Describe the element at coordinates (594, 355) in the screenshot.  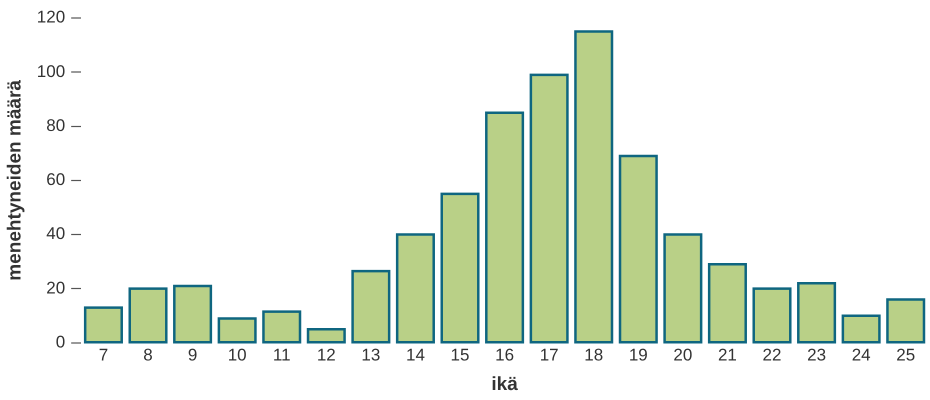
I see `x-tick-label: 18` at that location.